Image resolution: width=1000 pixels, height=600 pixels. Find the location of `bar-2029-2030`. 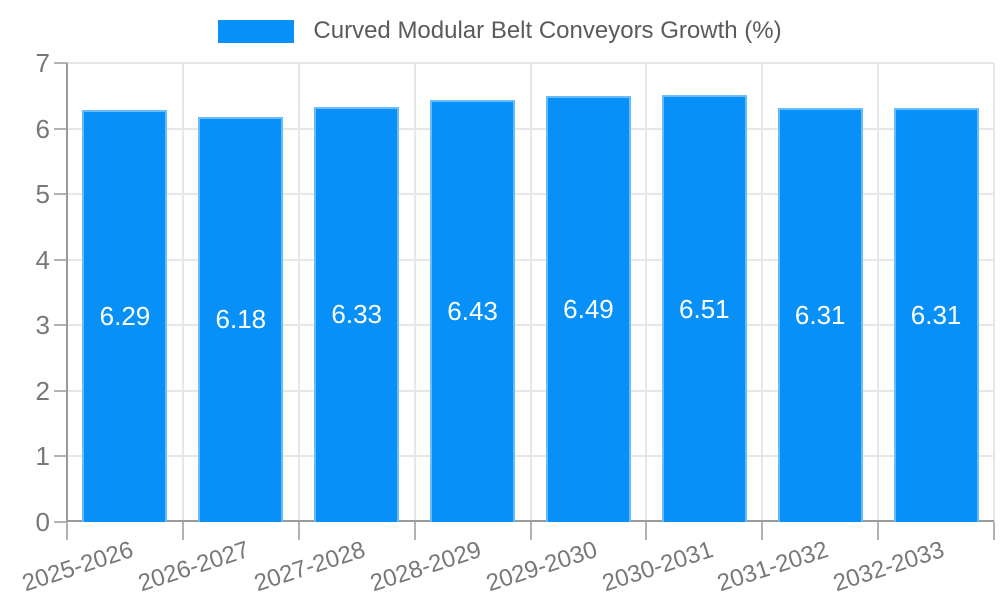

bar-2029-2030 is located at coordinates (588, 309).